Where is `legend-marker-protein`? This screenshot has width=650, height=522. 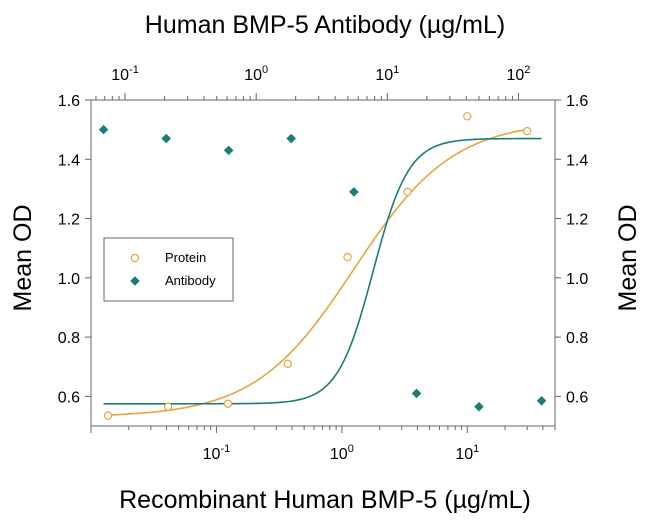
legend-marker-protein is located at coordinates (135, 258).